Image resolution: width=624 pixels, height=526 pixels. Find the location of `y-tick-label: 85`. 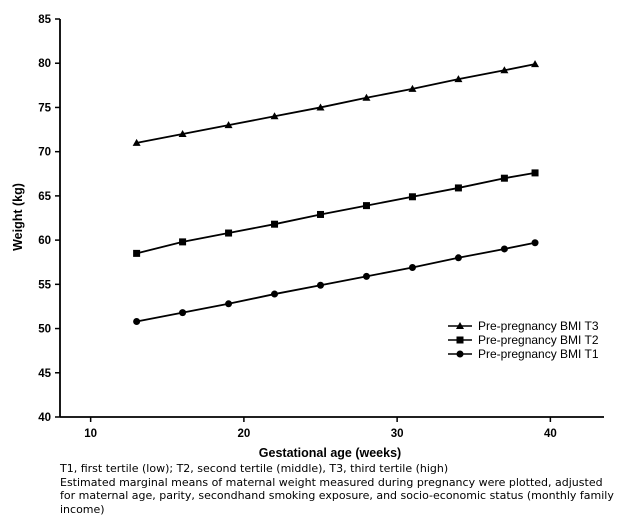

y-tick-label: 85 is located at coordinates (44, 20).